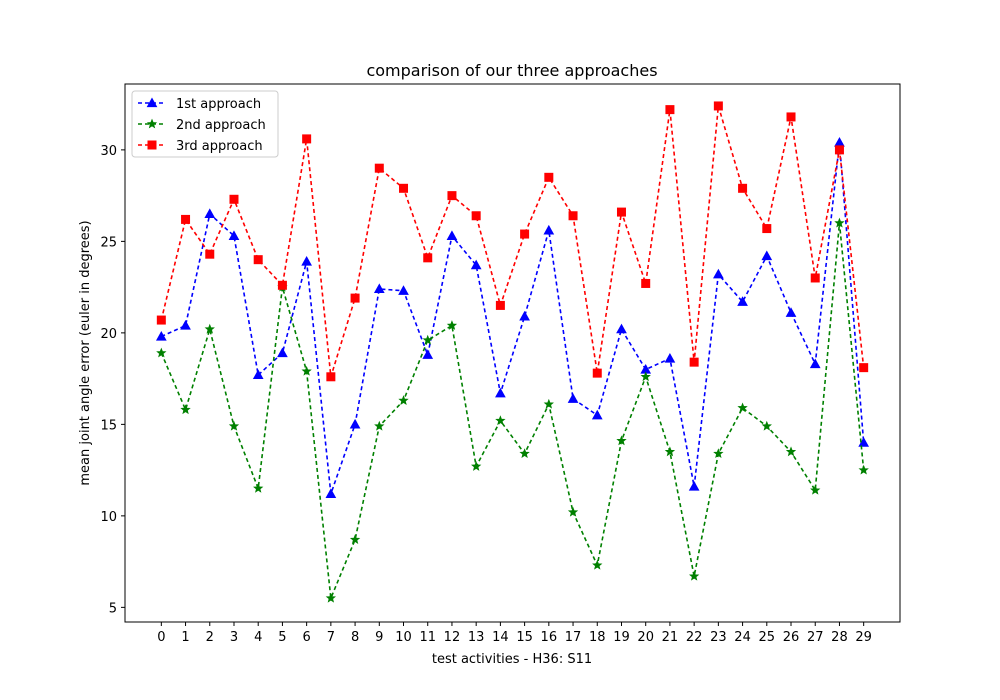 This screenshot has width=1000, height=700. Describe the element at coordinates (331, 637) in the screenshot. I see `x-tick-label: 7` at that location.